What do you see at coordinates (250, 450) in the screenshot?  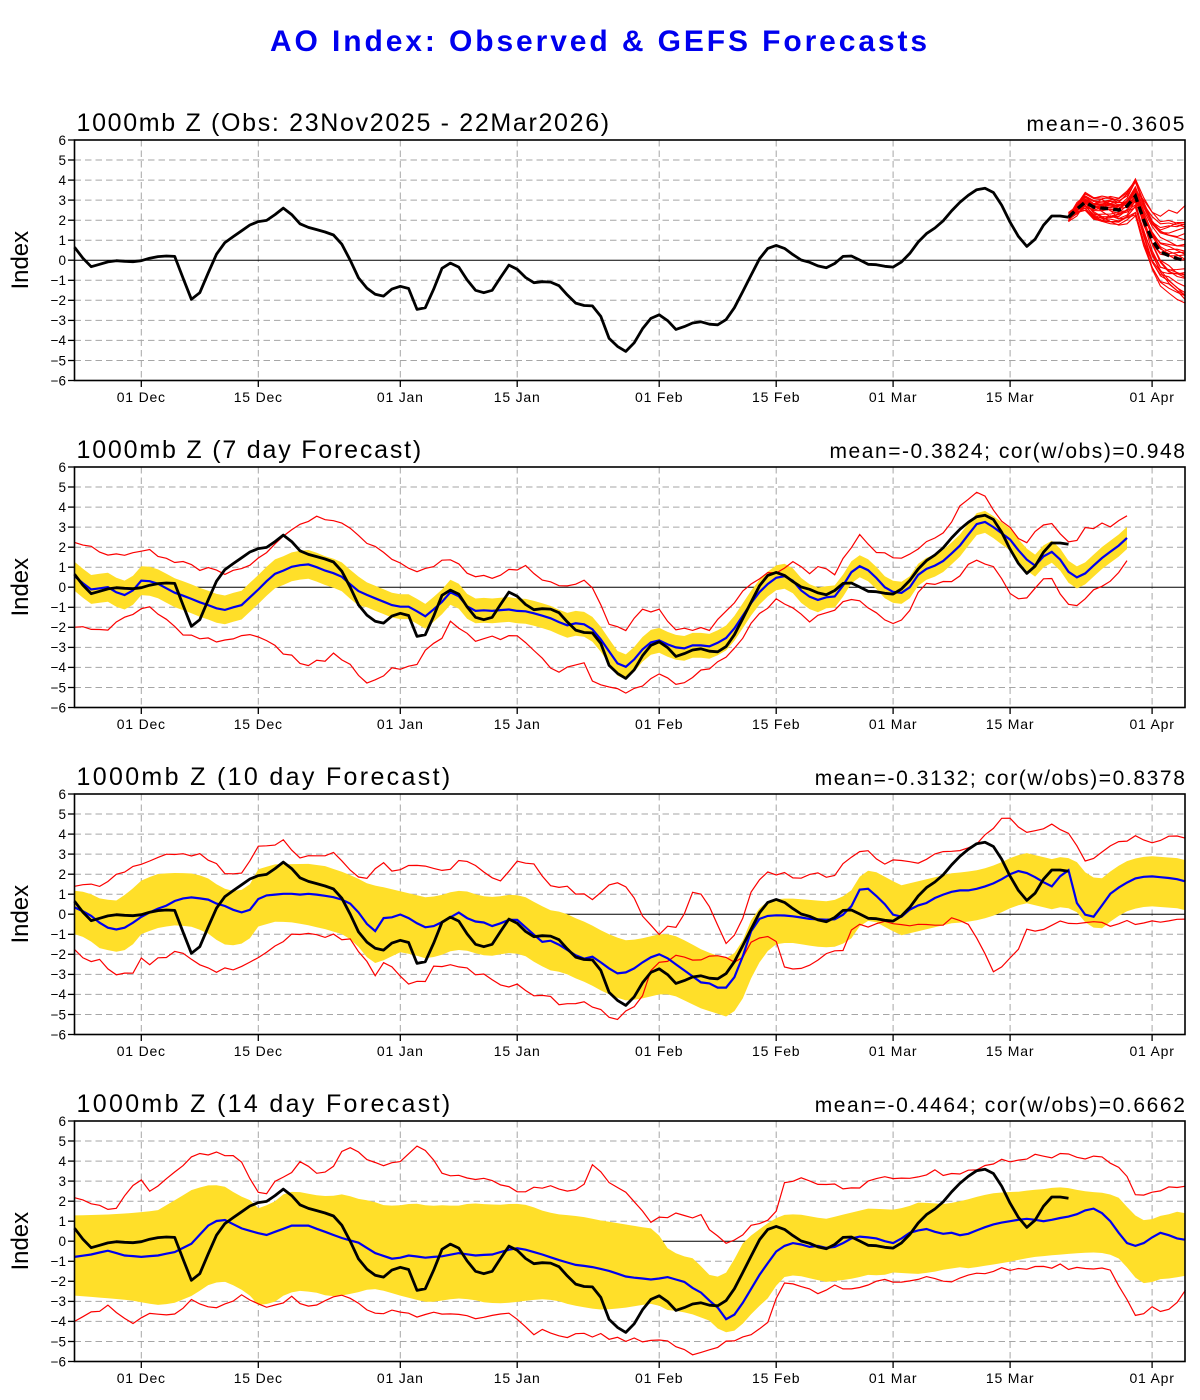 I see `svg-text: 1000mb Z (7 day Forecast)` at bounding box center [250, 450].